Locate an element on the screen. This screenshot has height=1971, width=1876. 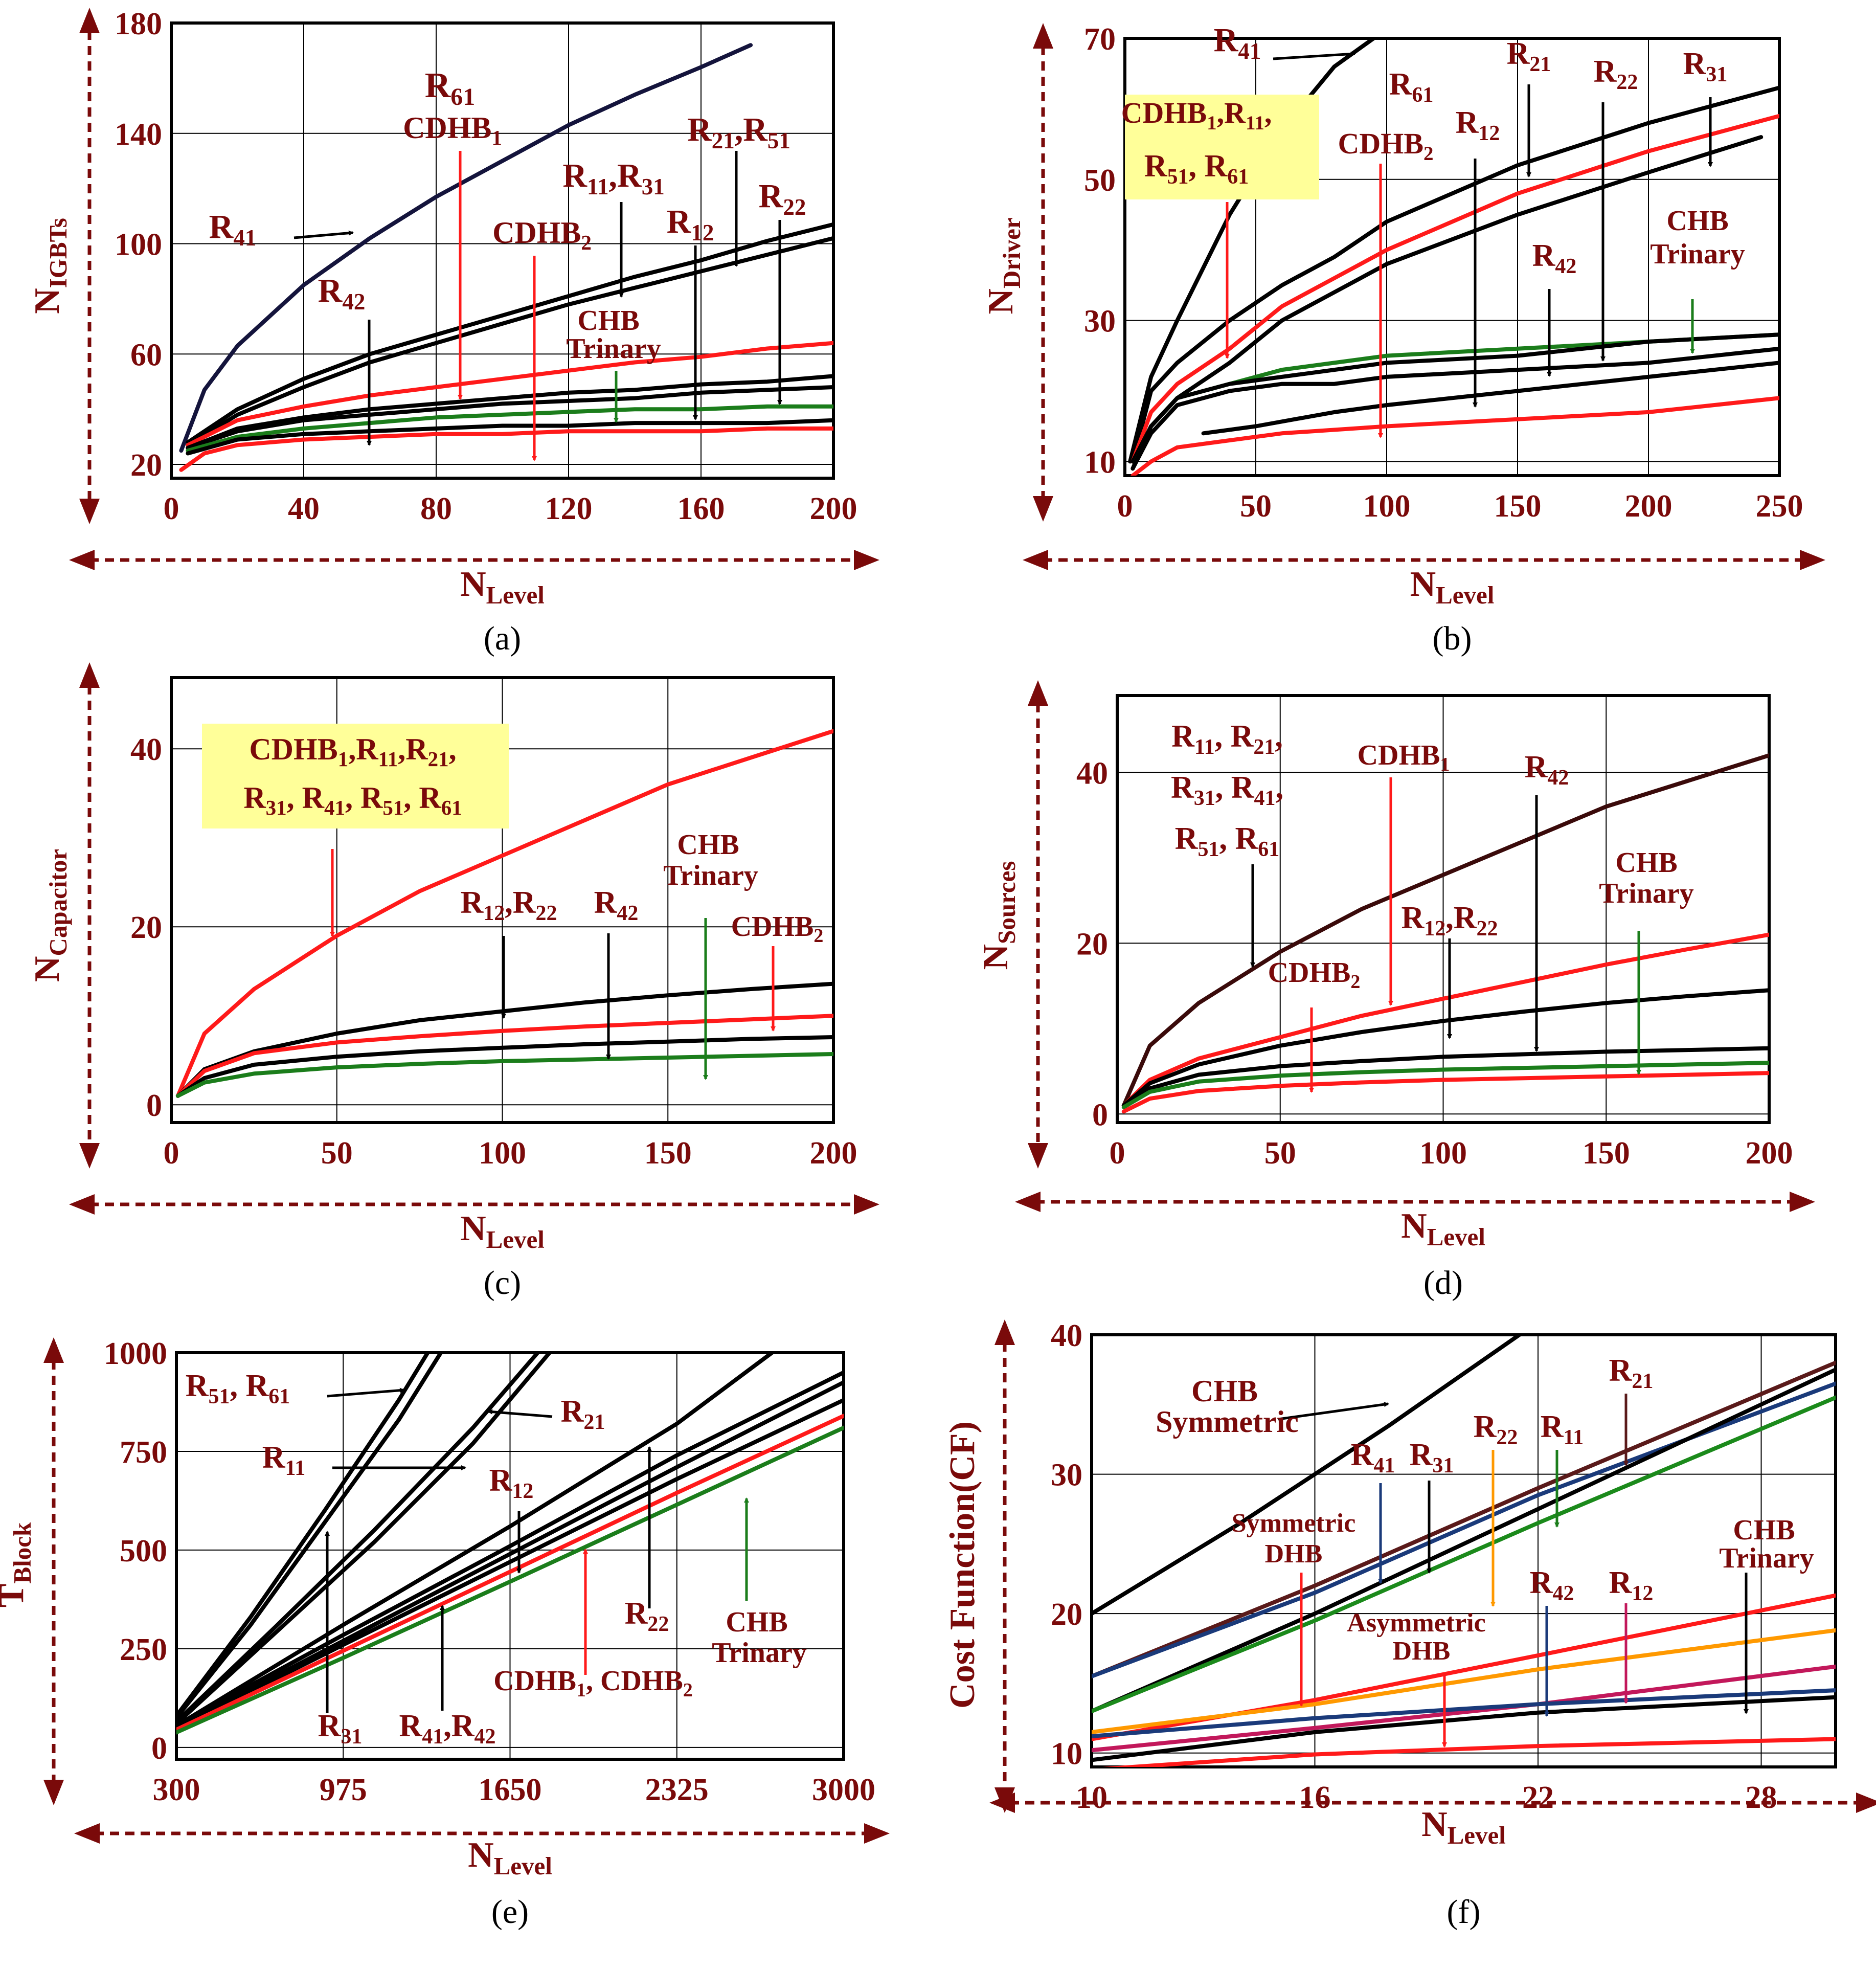
annotation-label: R31​, R41​, is located at coordinates (1227, 790).